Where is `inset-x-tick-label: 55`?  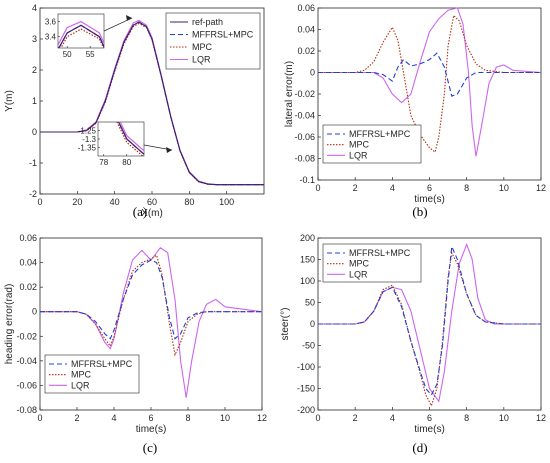
inset-x-tick-label: 55 is located at coordinates (90, 54).